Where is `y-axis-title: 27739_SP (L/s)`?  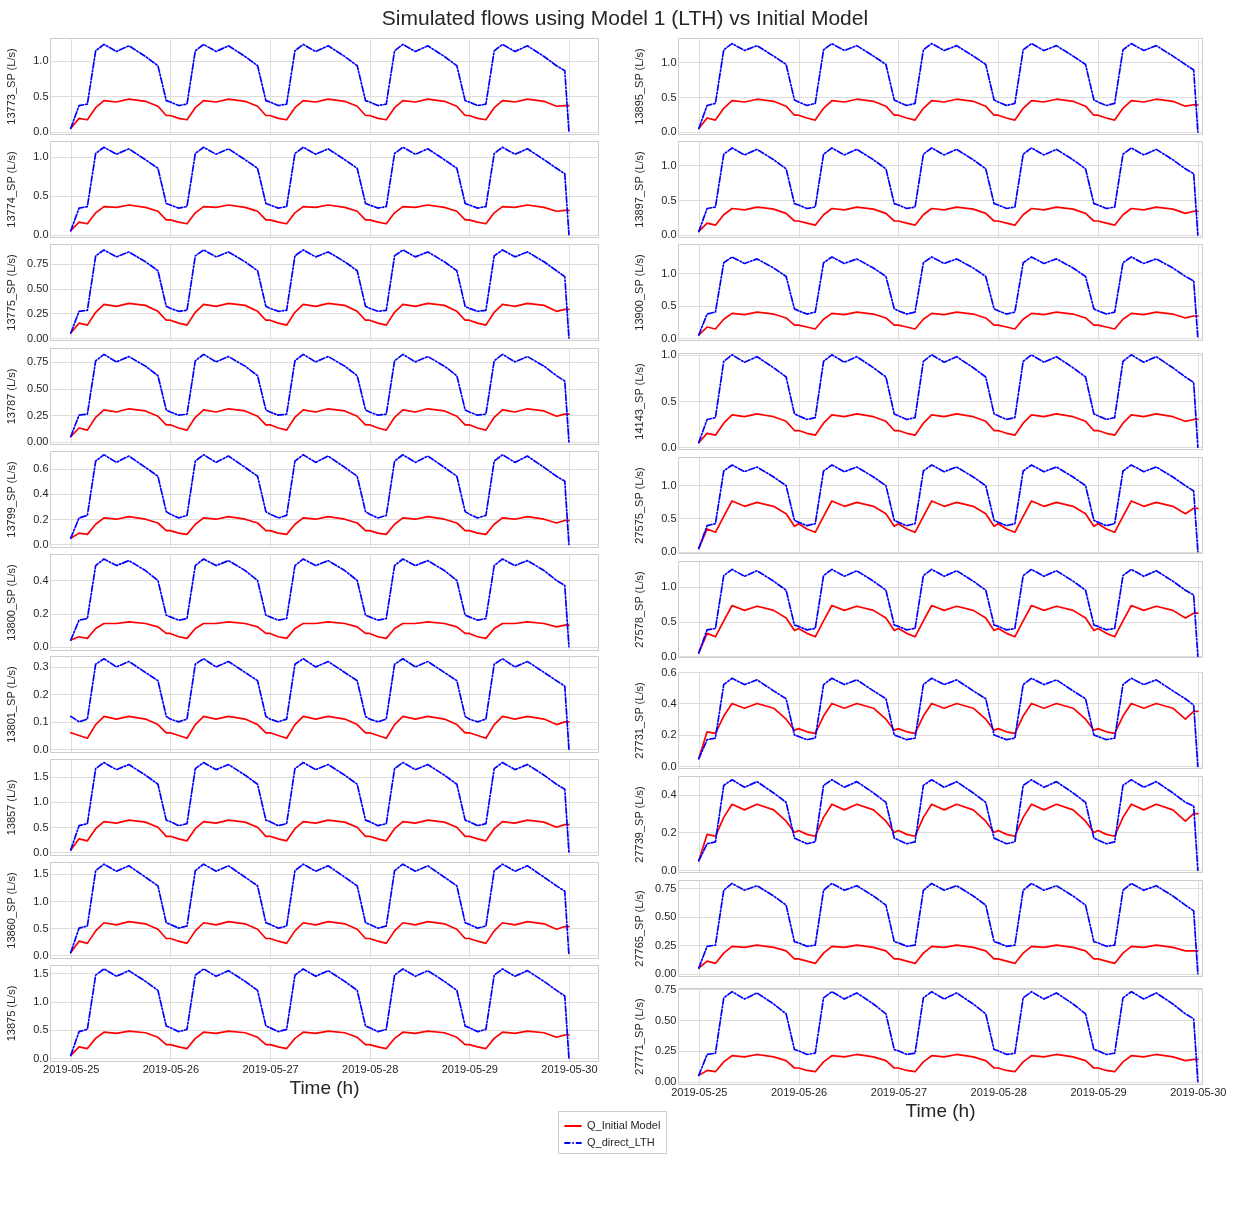
y-axis-title: 27739_SP (L/s) is located at coordinates (638, 824).